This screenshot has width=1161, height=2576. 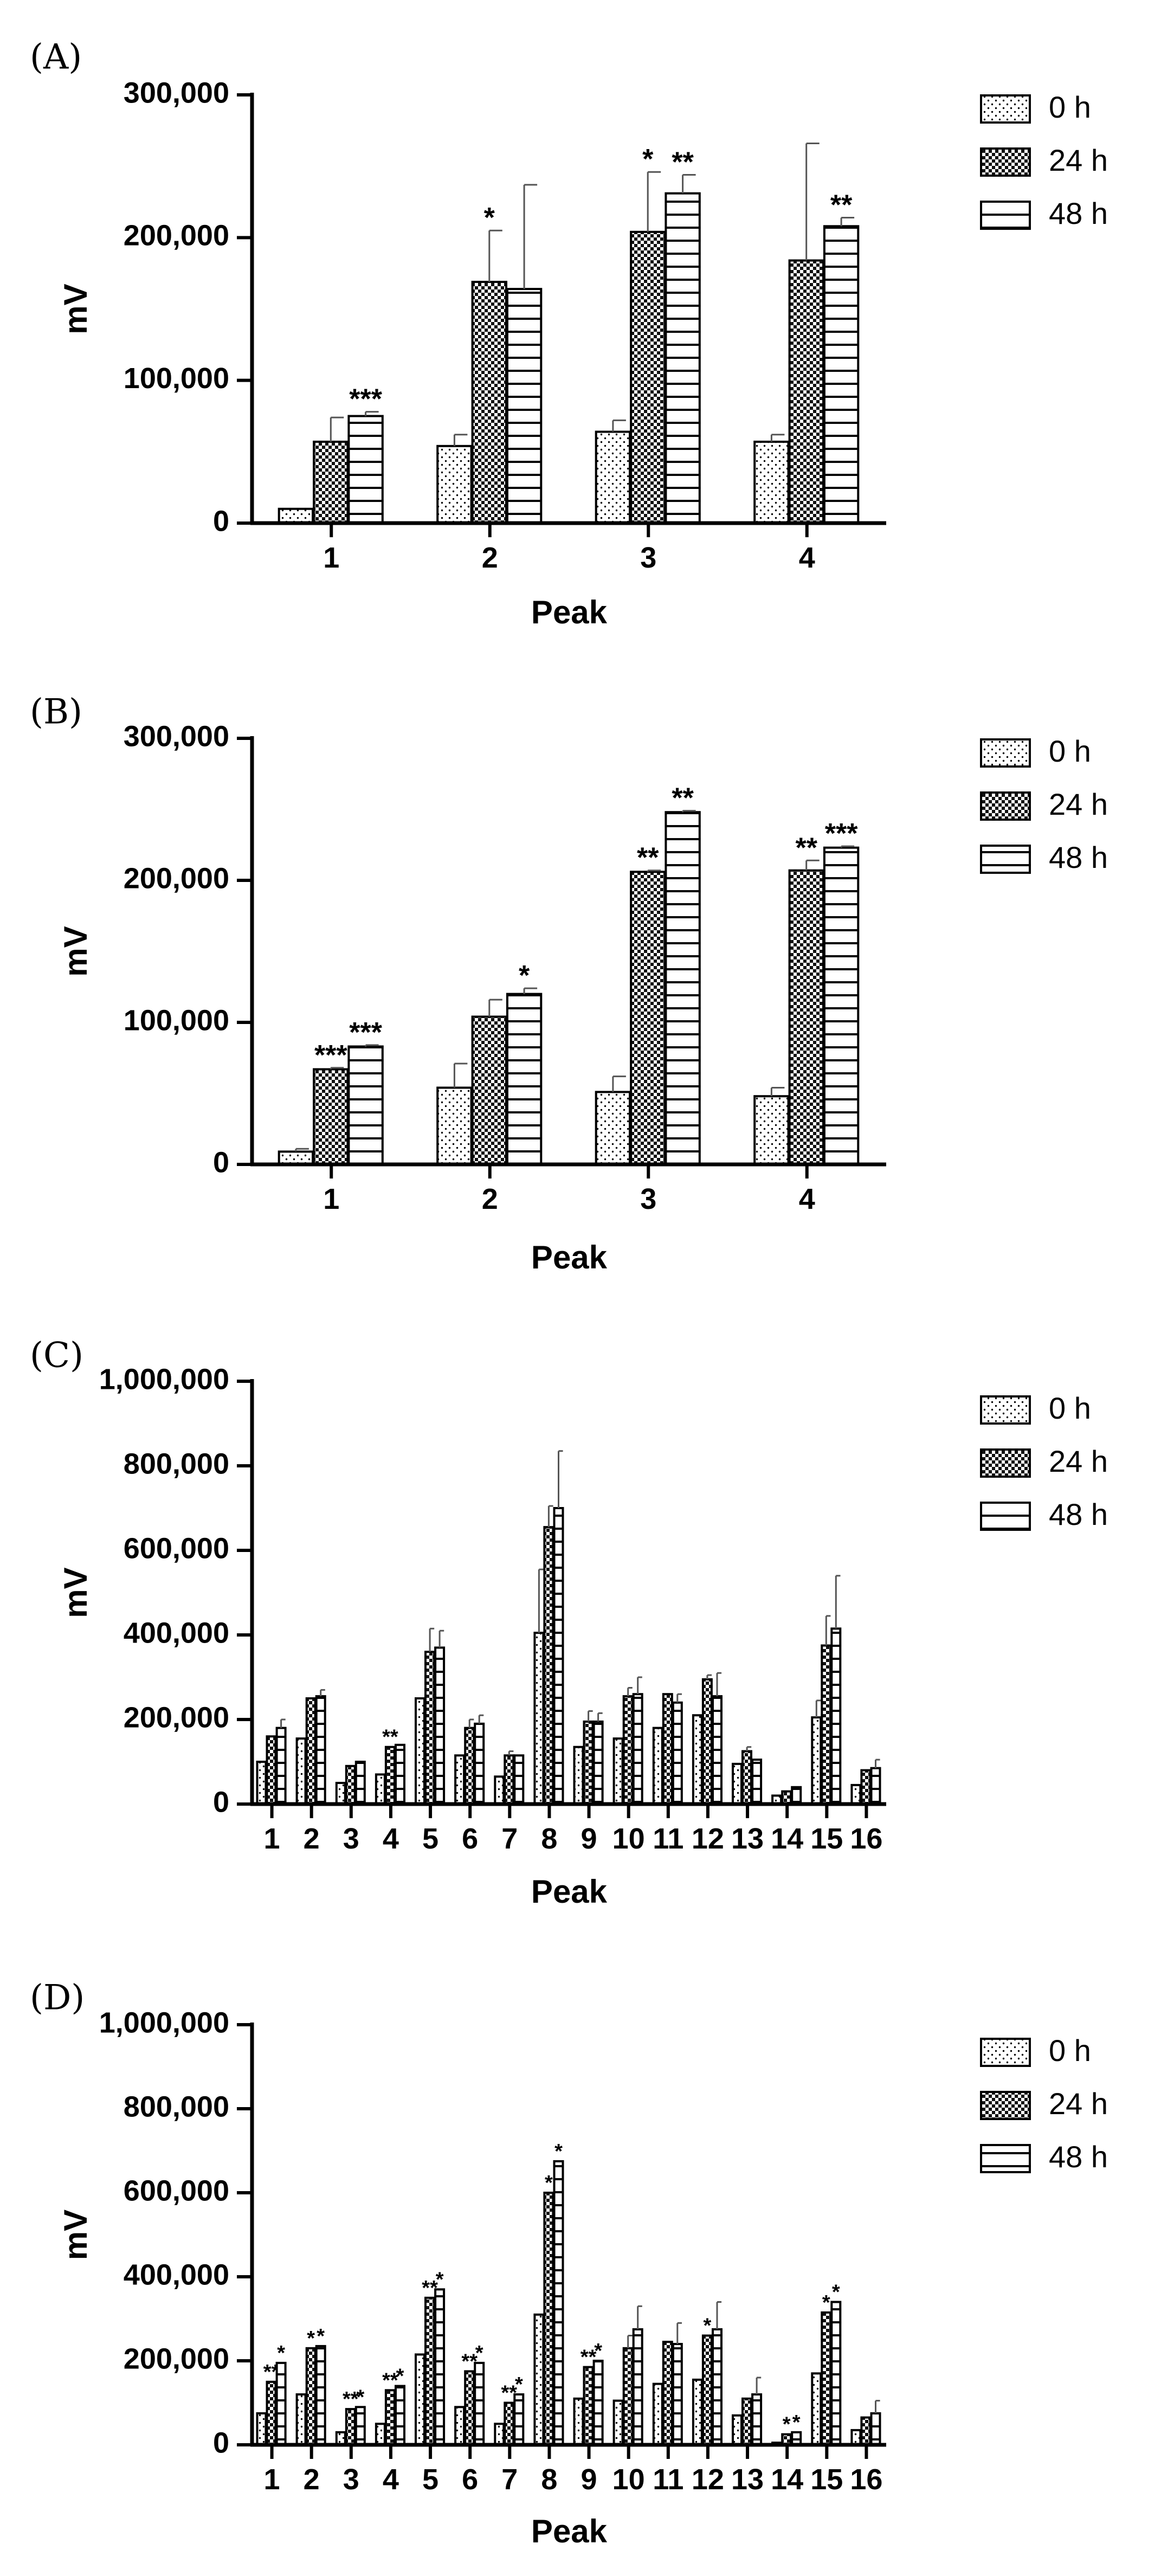 I want to click on x-tick-label: 7, so click(x=509, y=2479).